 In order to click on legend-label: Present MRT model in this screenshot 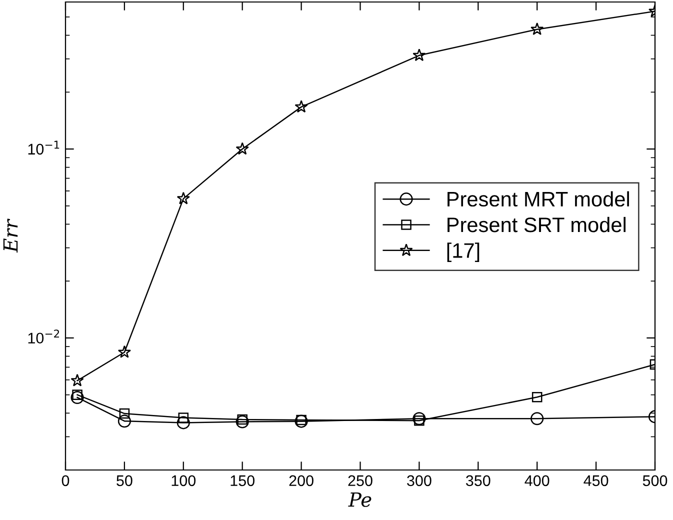, I will do `click(538, 199)`.